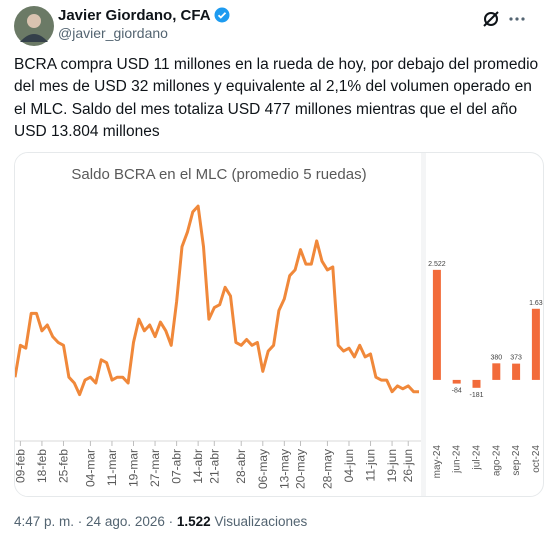  I want to click on author-name: Javier Giordano, CFA, so click(144, 15).